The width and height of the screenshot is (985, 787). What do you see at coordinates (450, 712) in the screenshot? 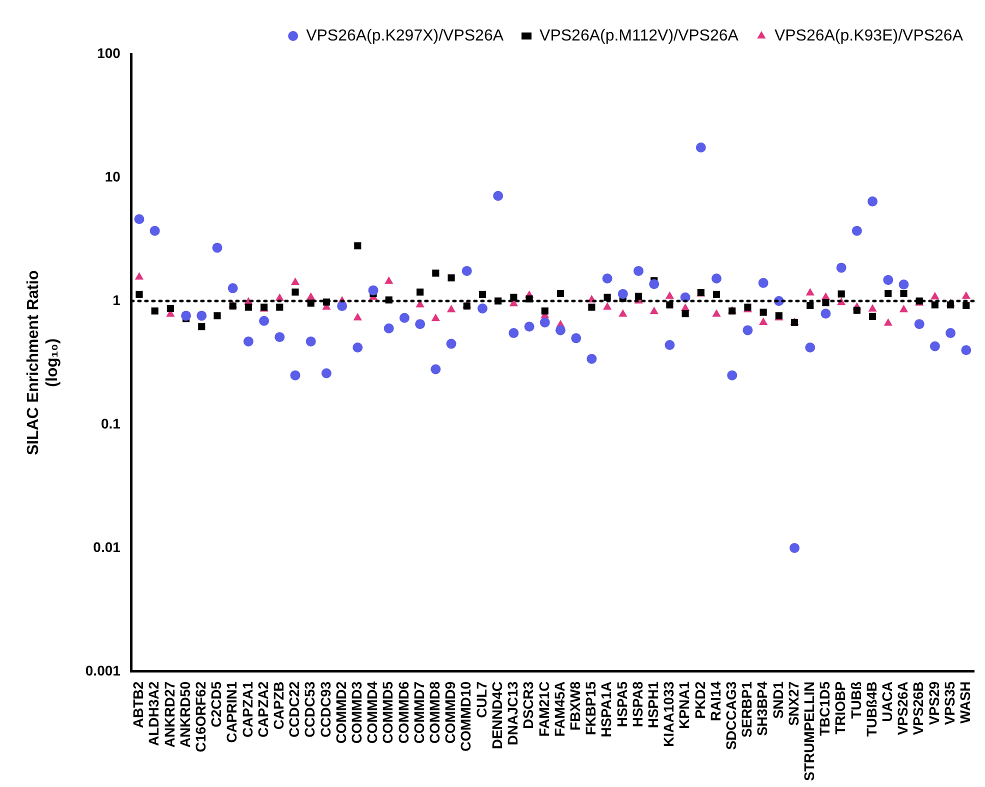
I see `x-tick-label: COMMD9` at bounding box center [450, 712].